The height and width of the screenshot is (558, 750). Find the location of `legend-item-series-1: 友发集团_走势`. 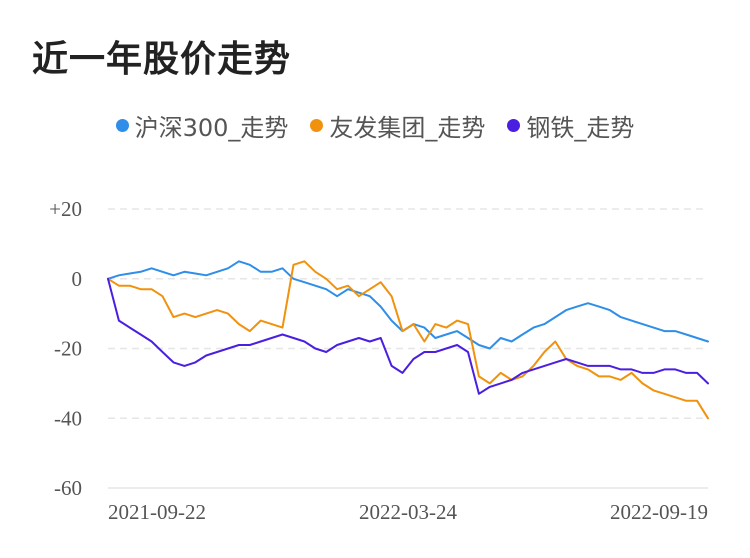

legend-item-series-1: 友发集团_走势 is located at coordinates (397, 125).